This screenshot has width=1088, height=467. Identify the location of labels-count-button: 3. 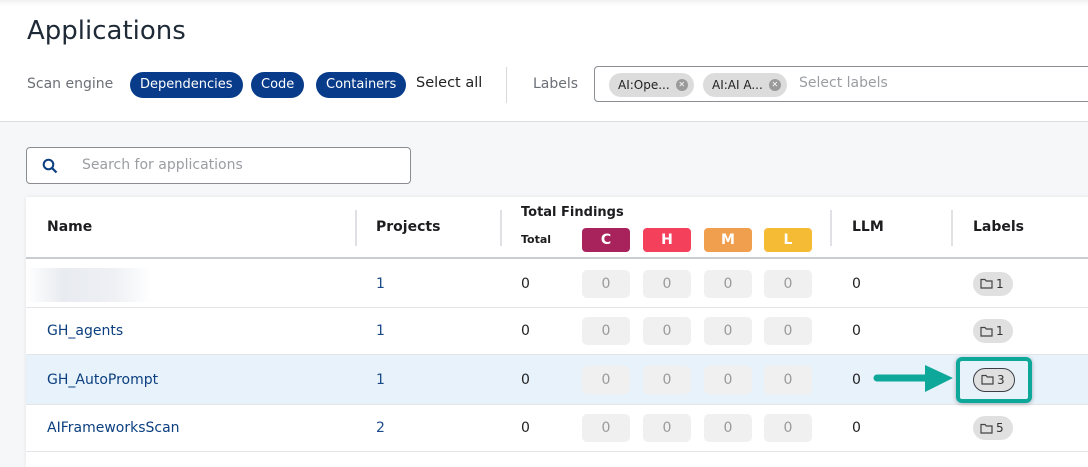
(994, 379).